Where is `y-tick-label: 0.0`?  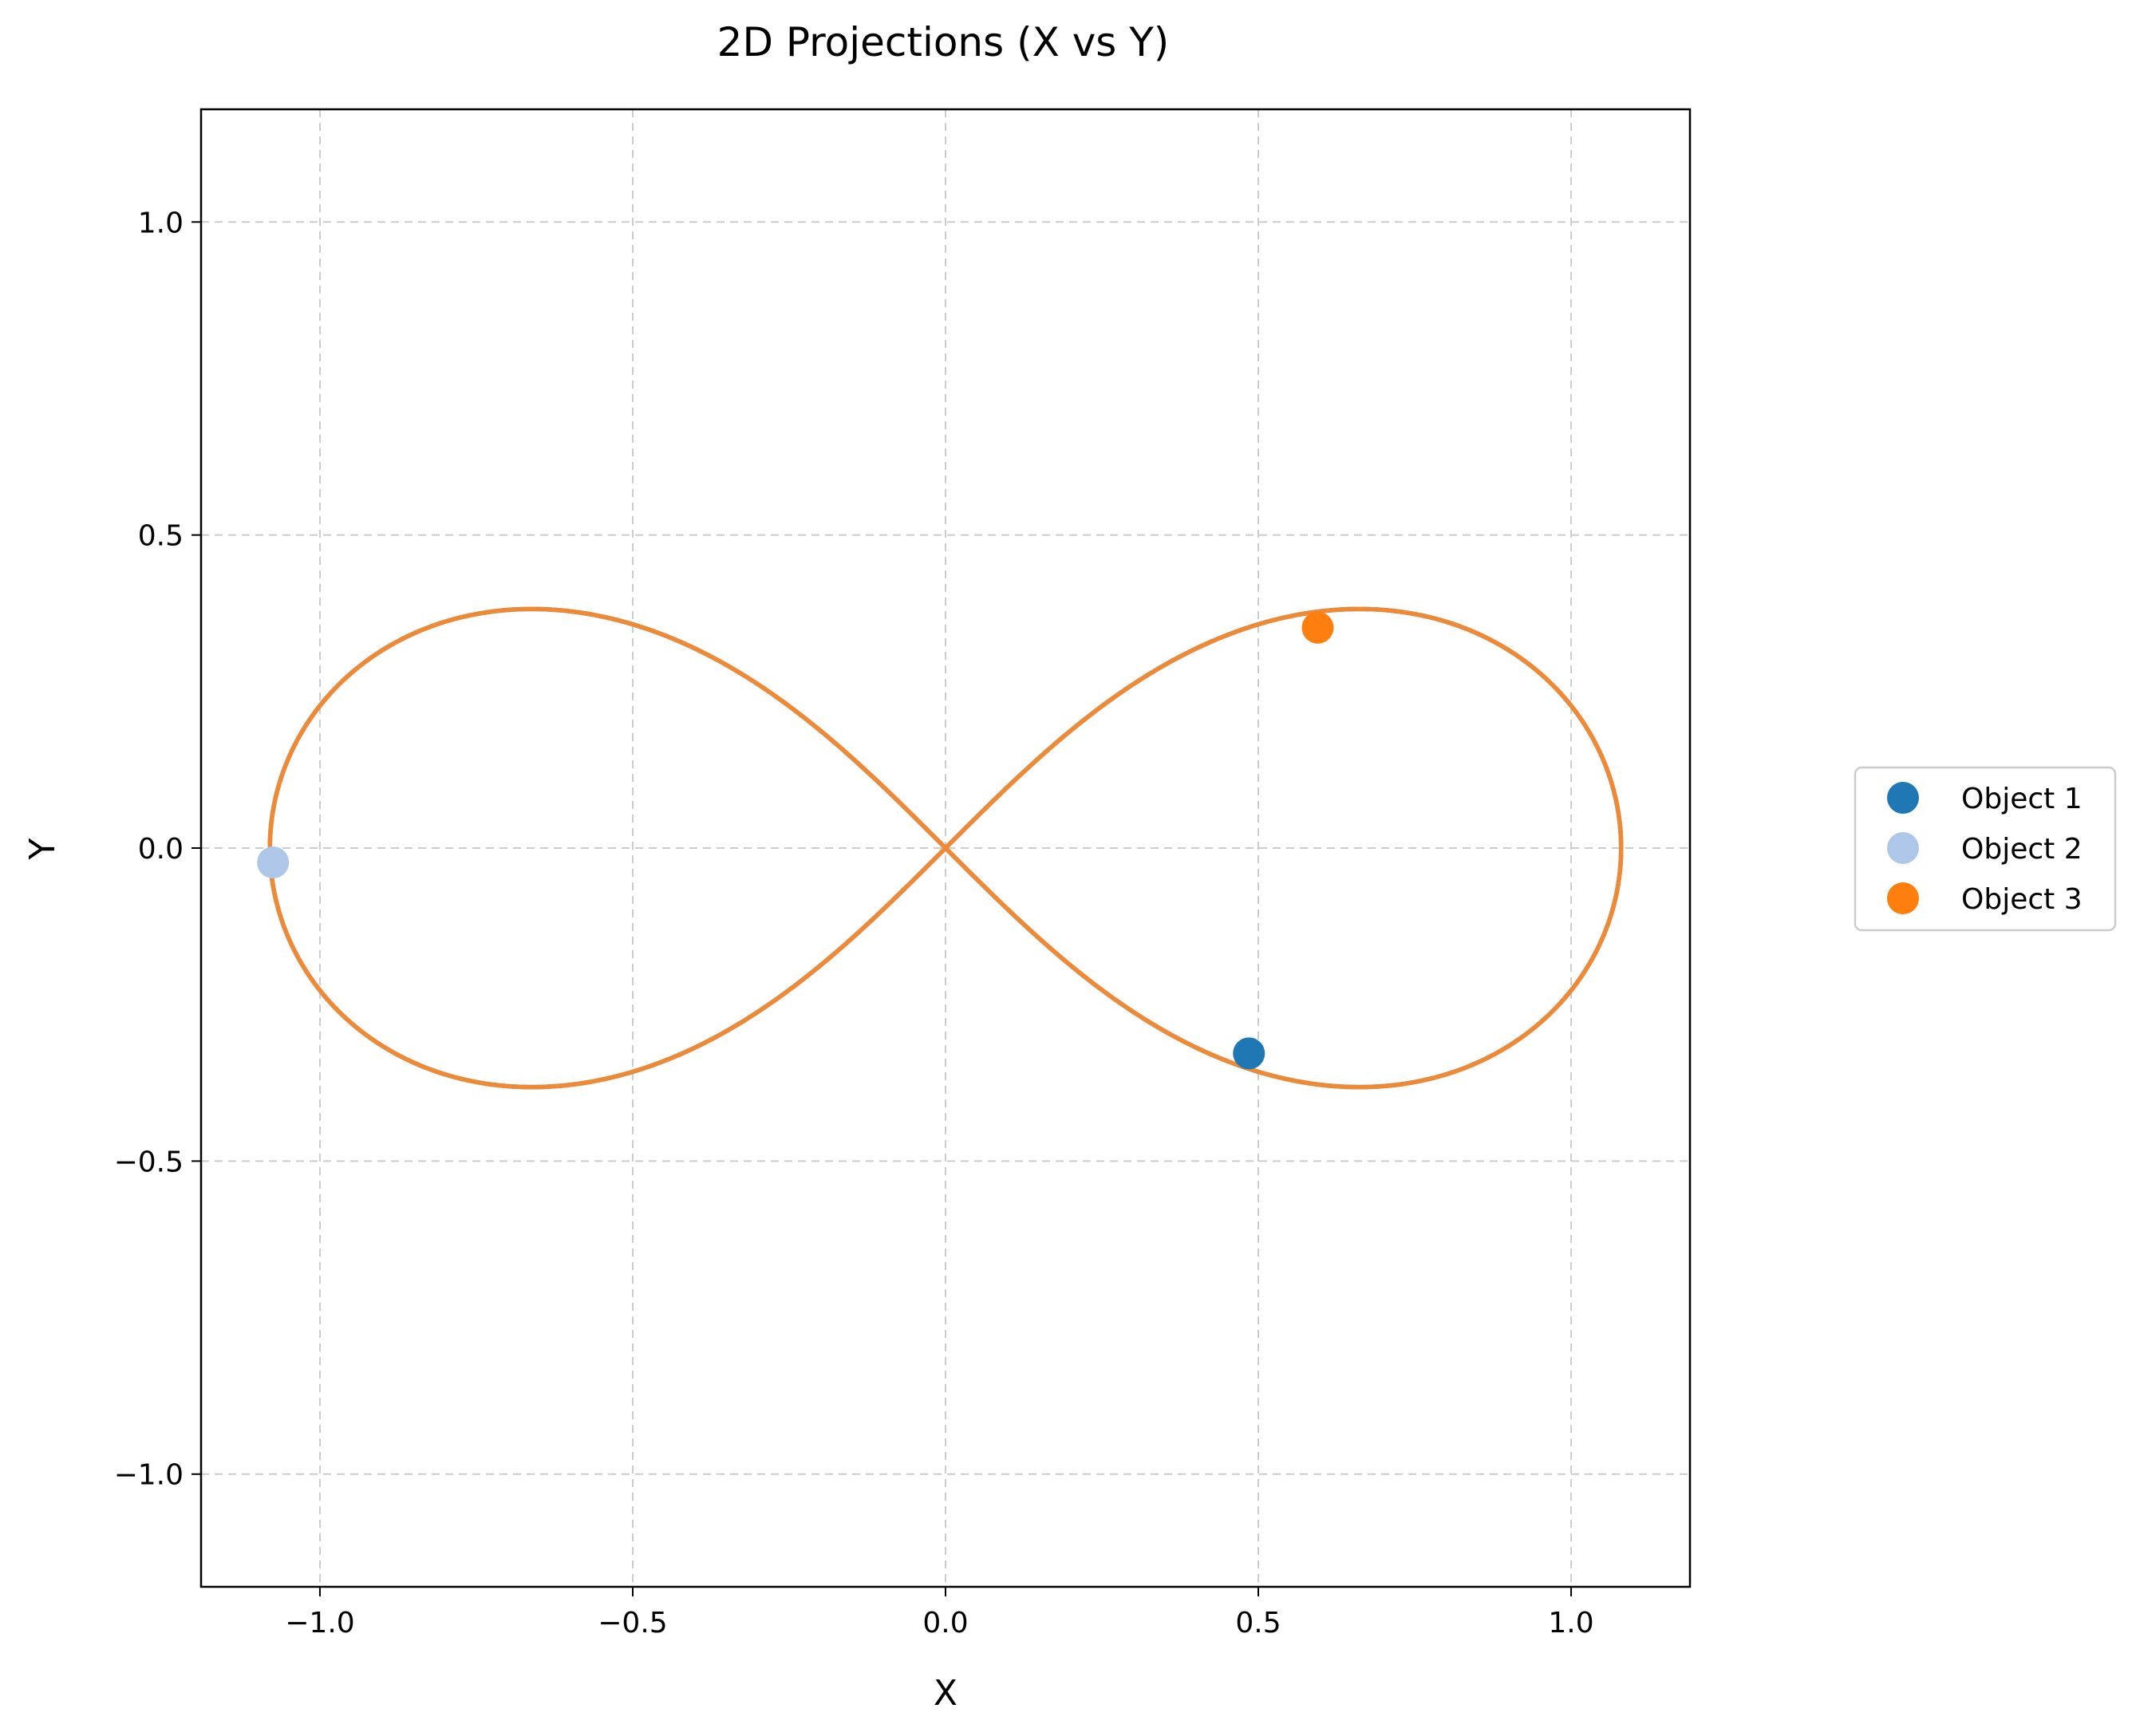 y-tick-label: 0.0 is located at coordinates (161, 849).